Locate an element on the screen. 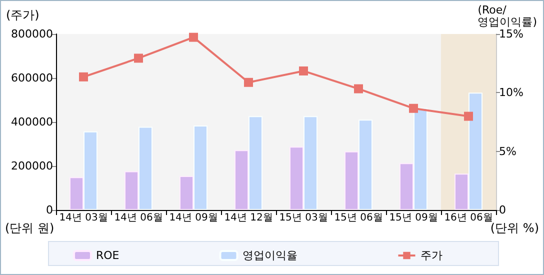  x-tick-label: 14년 12월 is located at coordinates (248, 218).